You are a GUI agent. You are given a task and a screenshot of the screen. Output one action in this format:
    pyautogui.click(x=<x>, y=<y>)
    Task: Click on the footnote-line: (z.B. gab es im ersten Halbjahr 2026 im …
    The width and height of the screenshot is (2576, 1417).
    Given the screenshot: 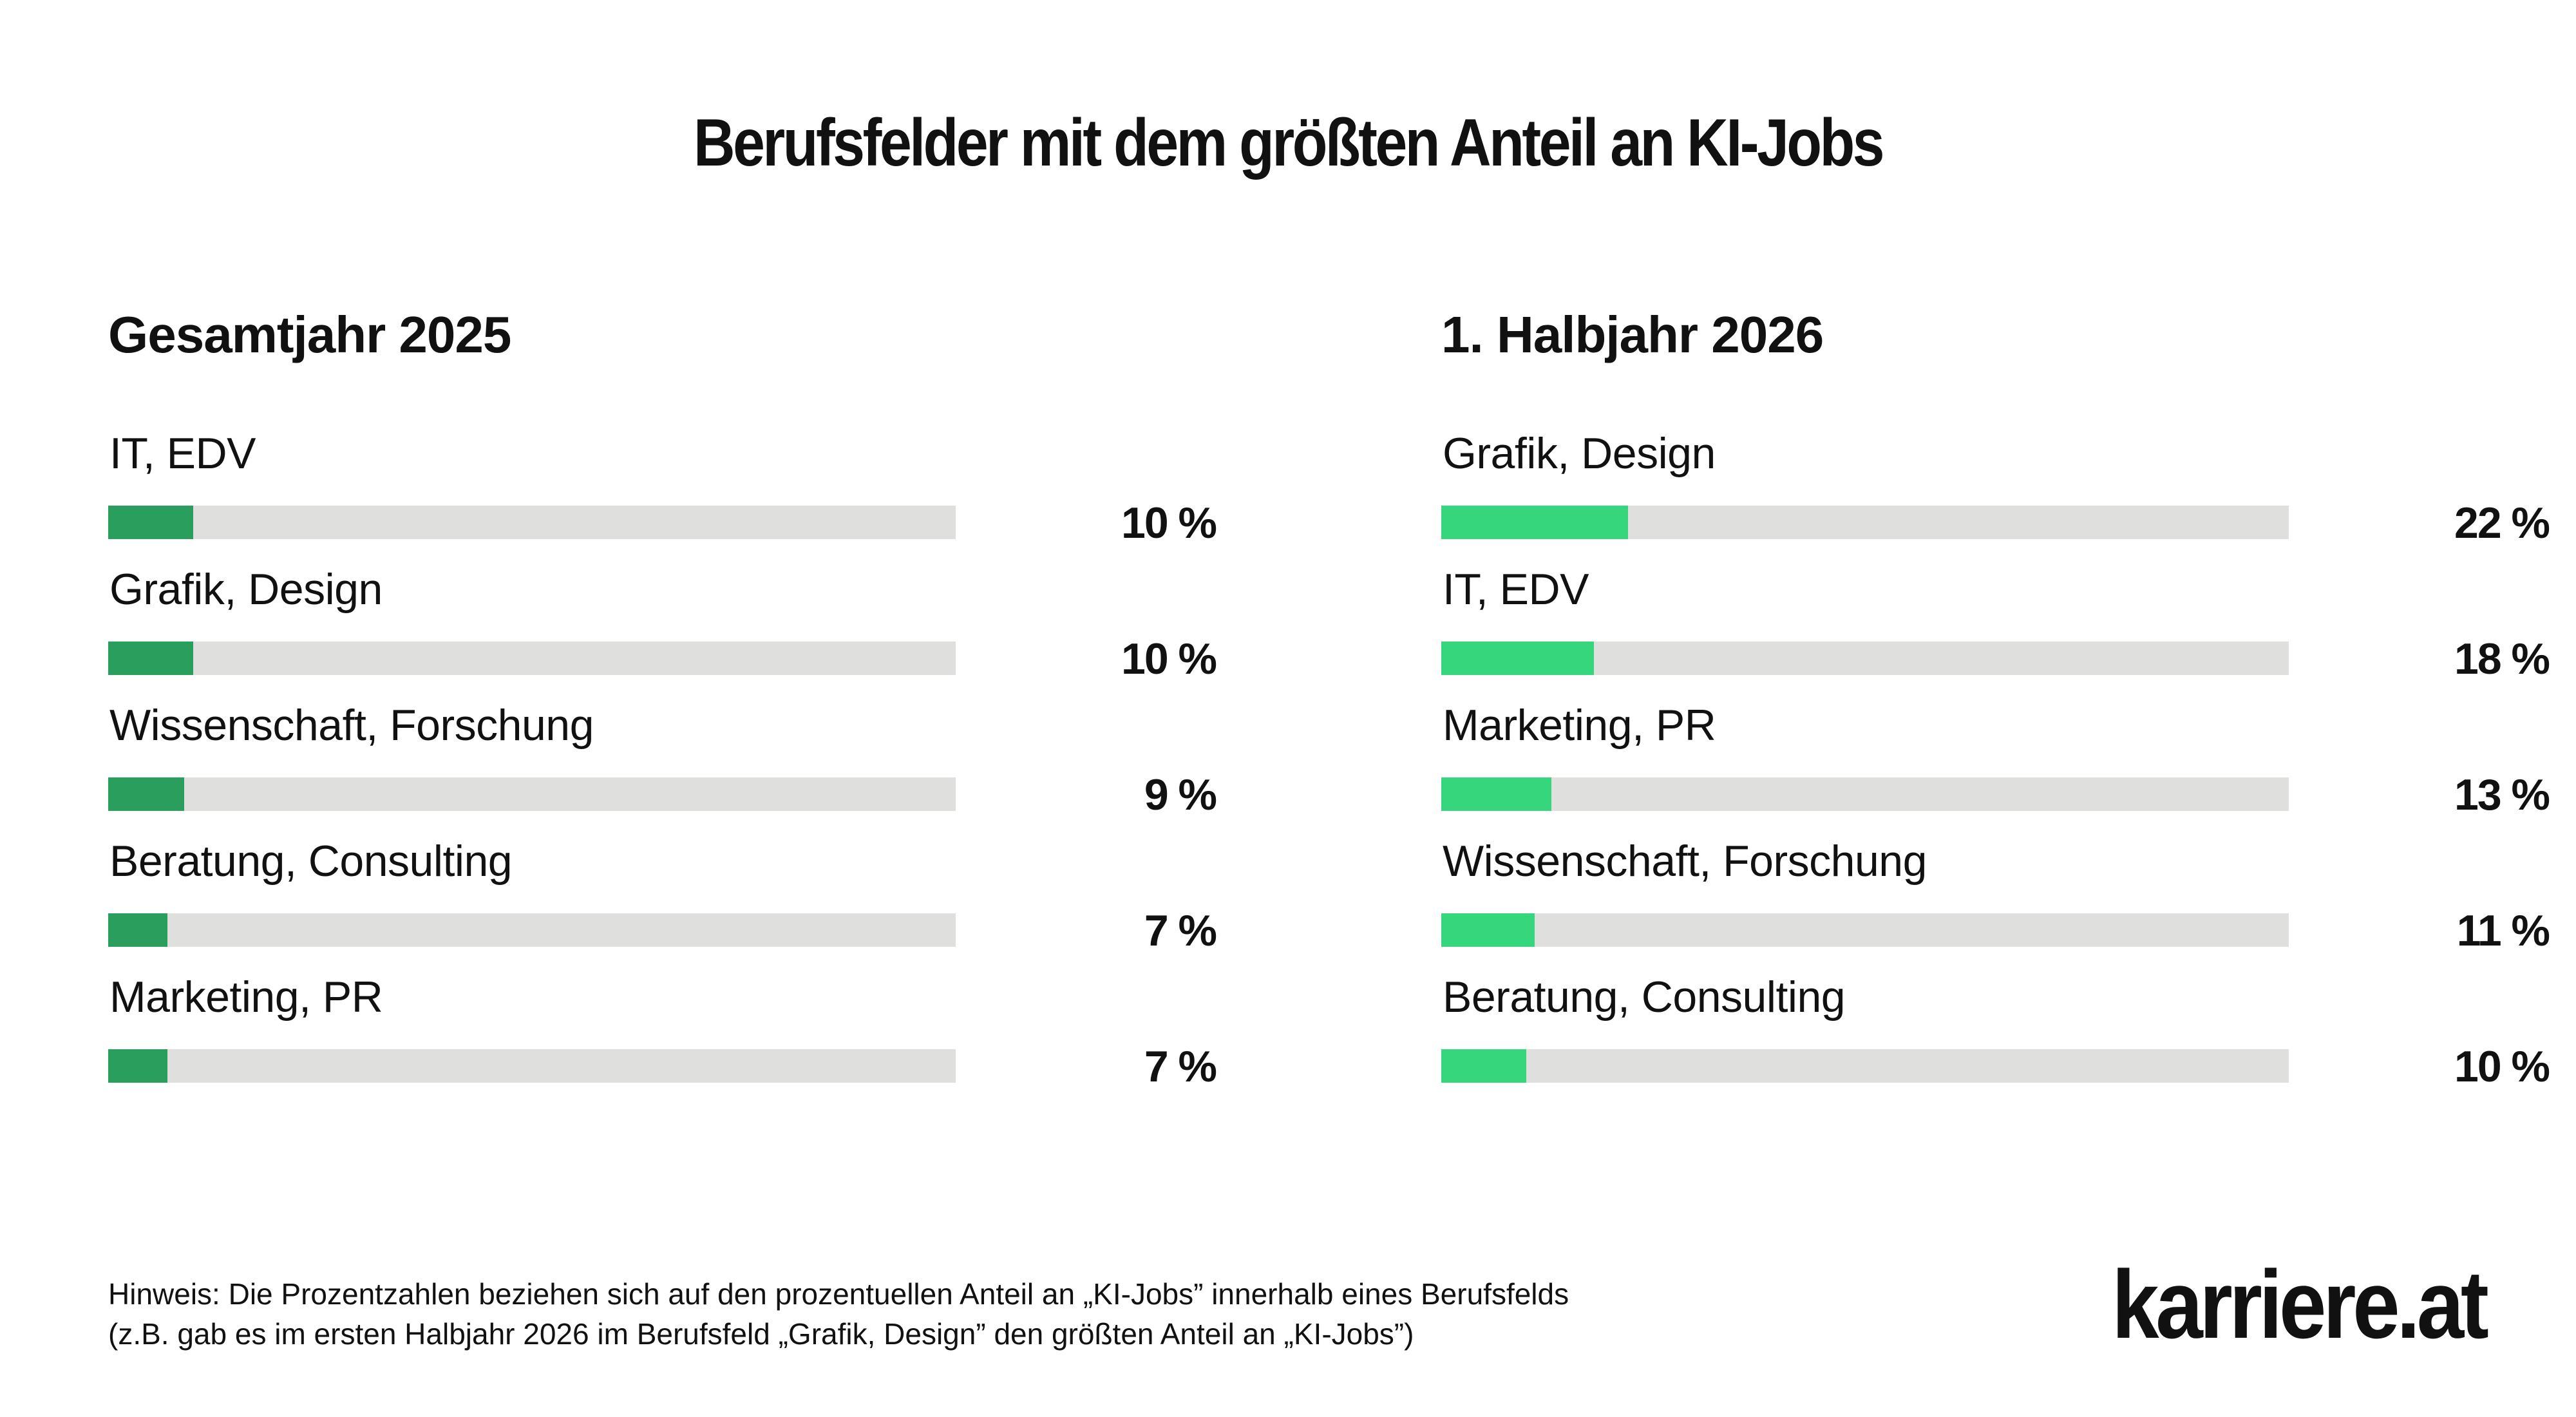 What is the action you would take?
    pyautogui.click(x=761, y=1334)
    